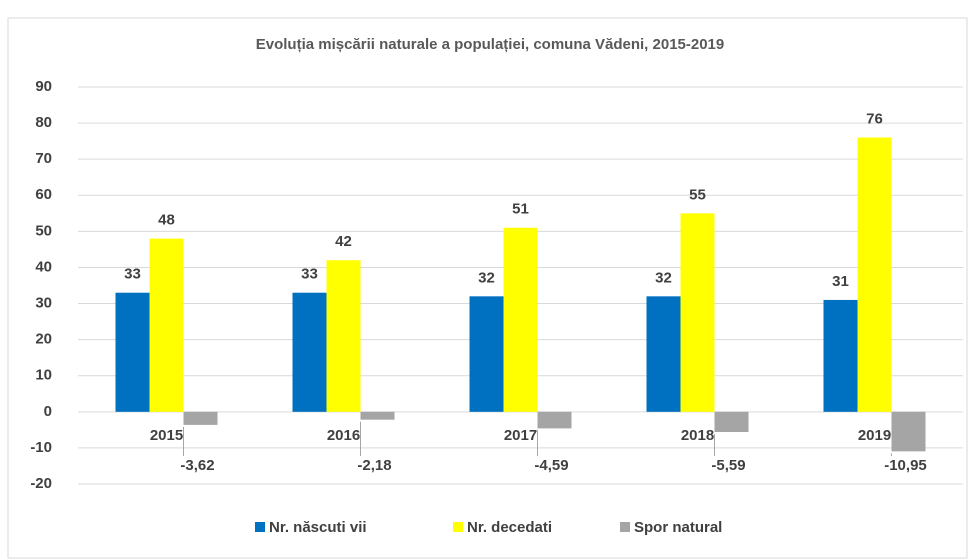  Describe the element at coordinates (43, 86) in the screenshot. I see `y-tick-label: 90` at that location.